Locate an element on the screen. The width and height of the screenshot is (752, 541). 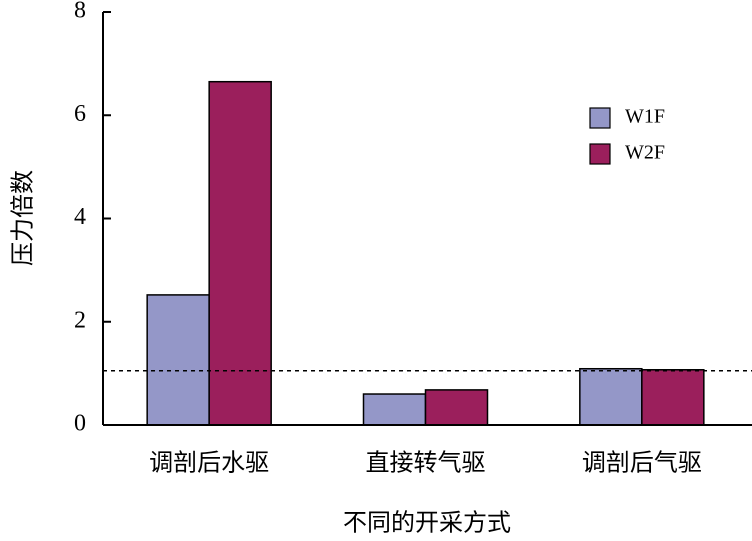
y-tick-label: 6 is located at coordinates (80, 114).